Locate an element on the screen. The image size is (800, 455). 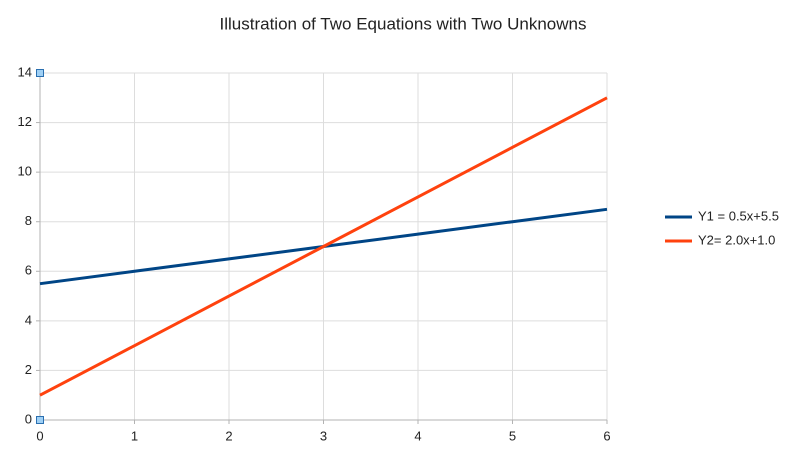
x-tick-label: 4 is located at coordinates (417, 435).